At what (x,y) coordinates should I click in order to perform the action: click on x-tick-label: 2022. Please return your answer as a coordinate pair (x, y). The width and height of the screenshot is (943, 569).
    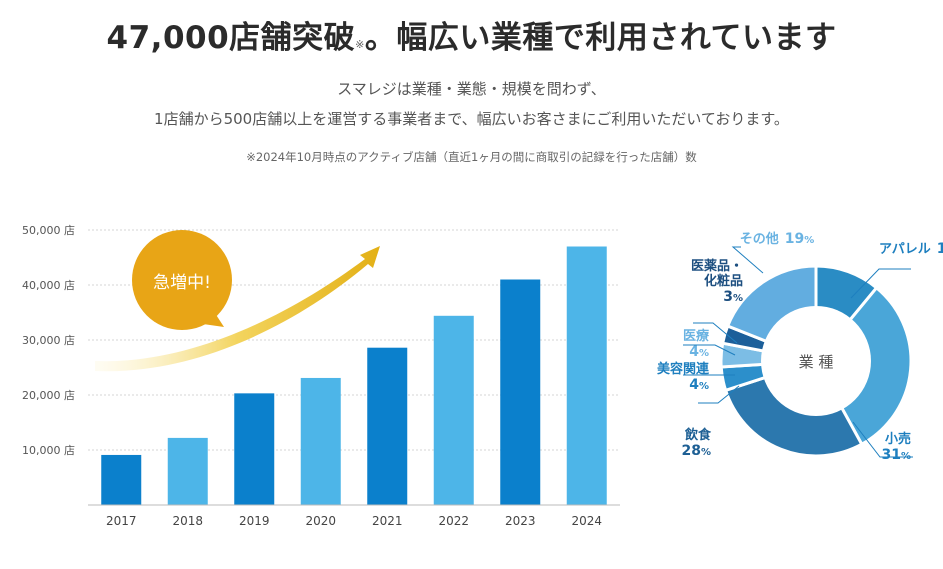
    Looking at the image, I should click on (453, 521).